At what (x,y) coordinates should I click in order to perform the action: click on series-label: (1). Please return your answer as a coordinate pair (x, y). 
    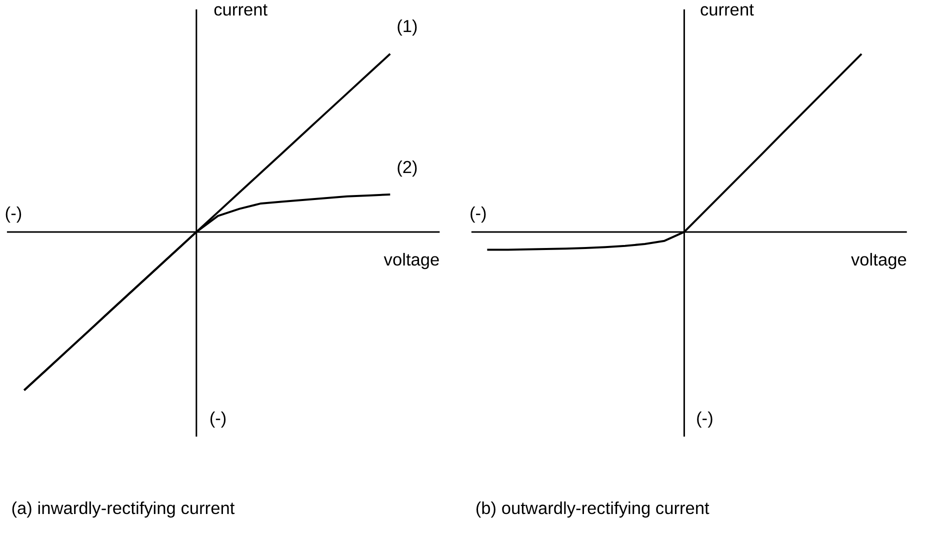
    Looking at the image, I should click on (407, 26).